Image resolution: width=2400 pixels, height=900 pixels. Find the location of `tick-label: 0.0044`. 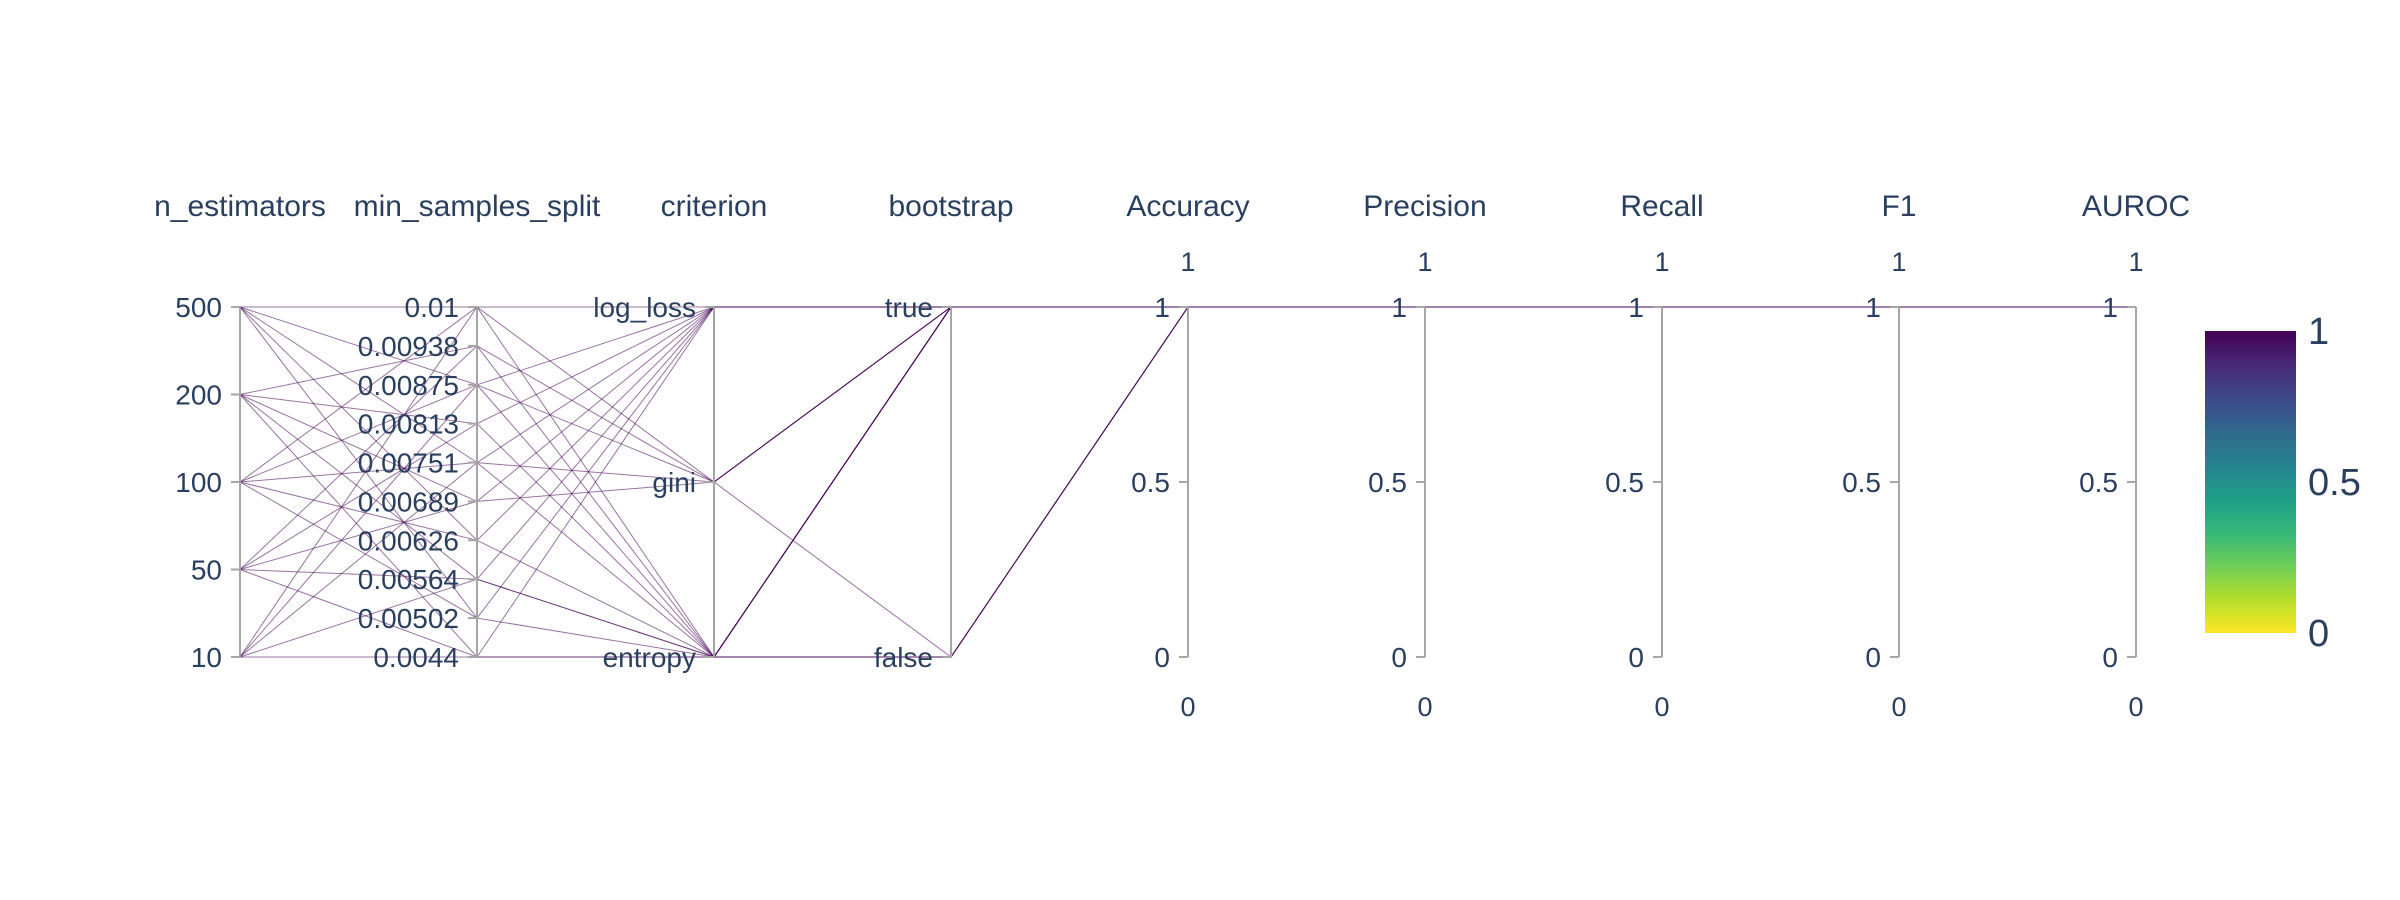

tick-label: 0.0044 is located at coordinates (416, 657).